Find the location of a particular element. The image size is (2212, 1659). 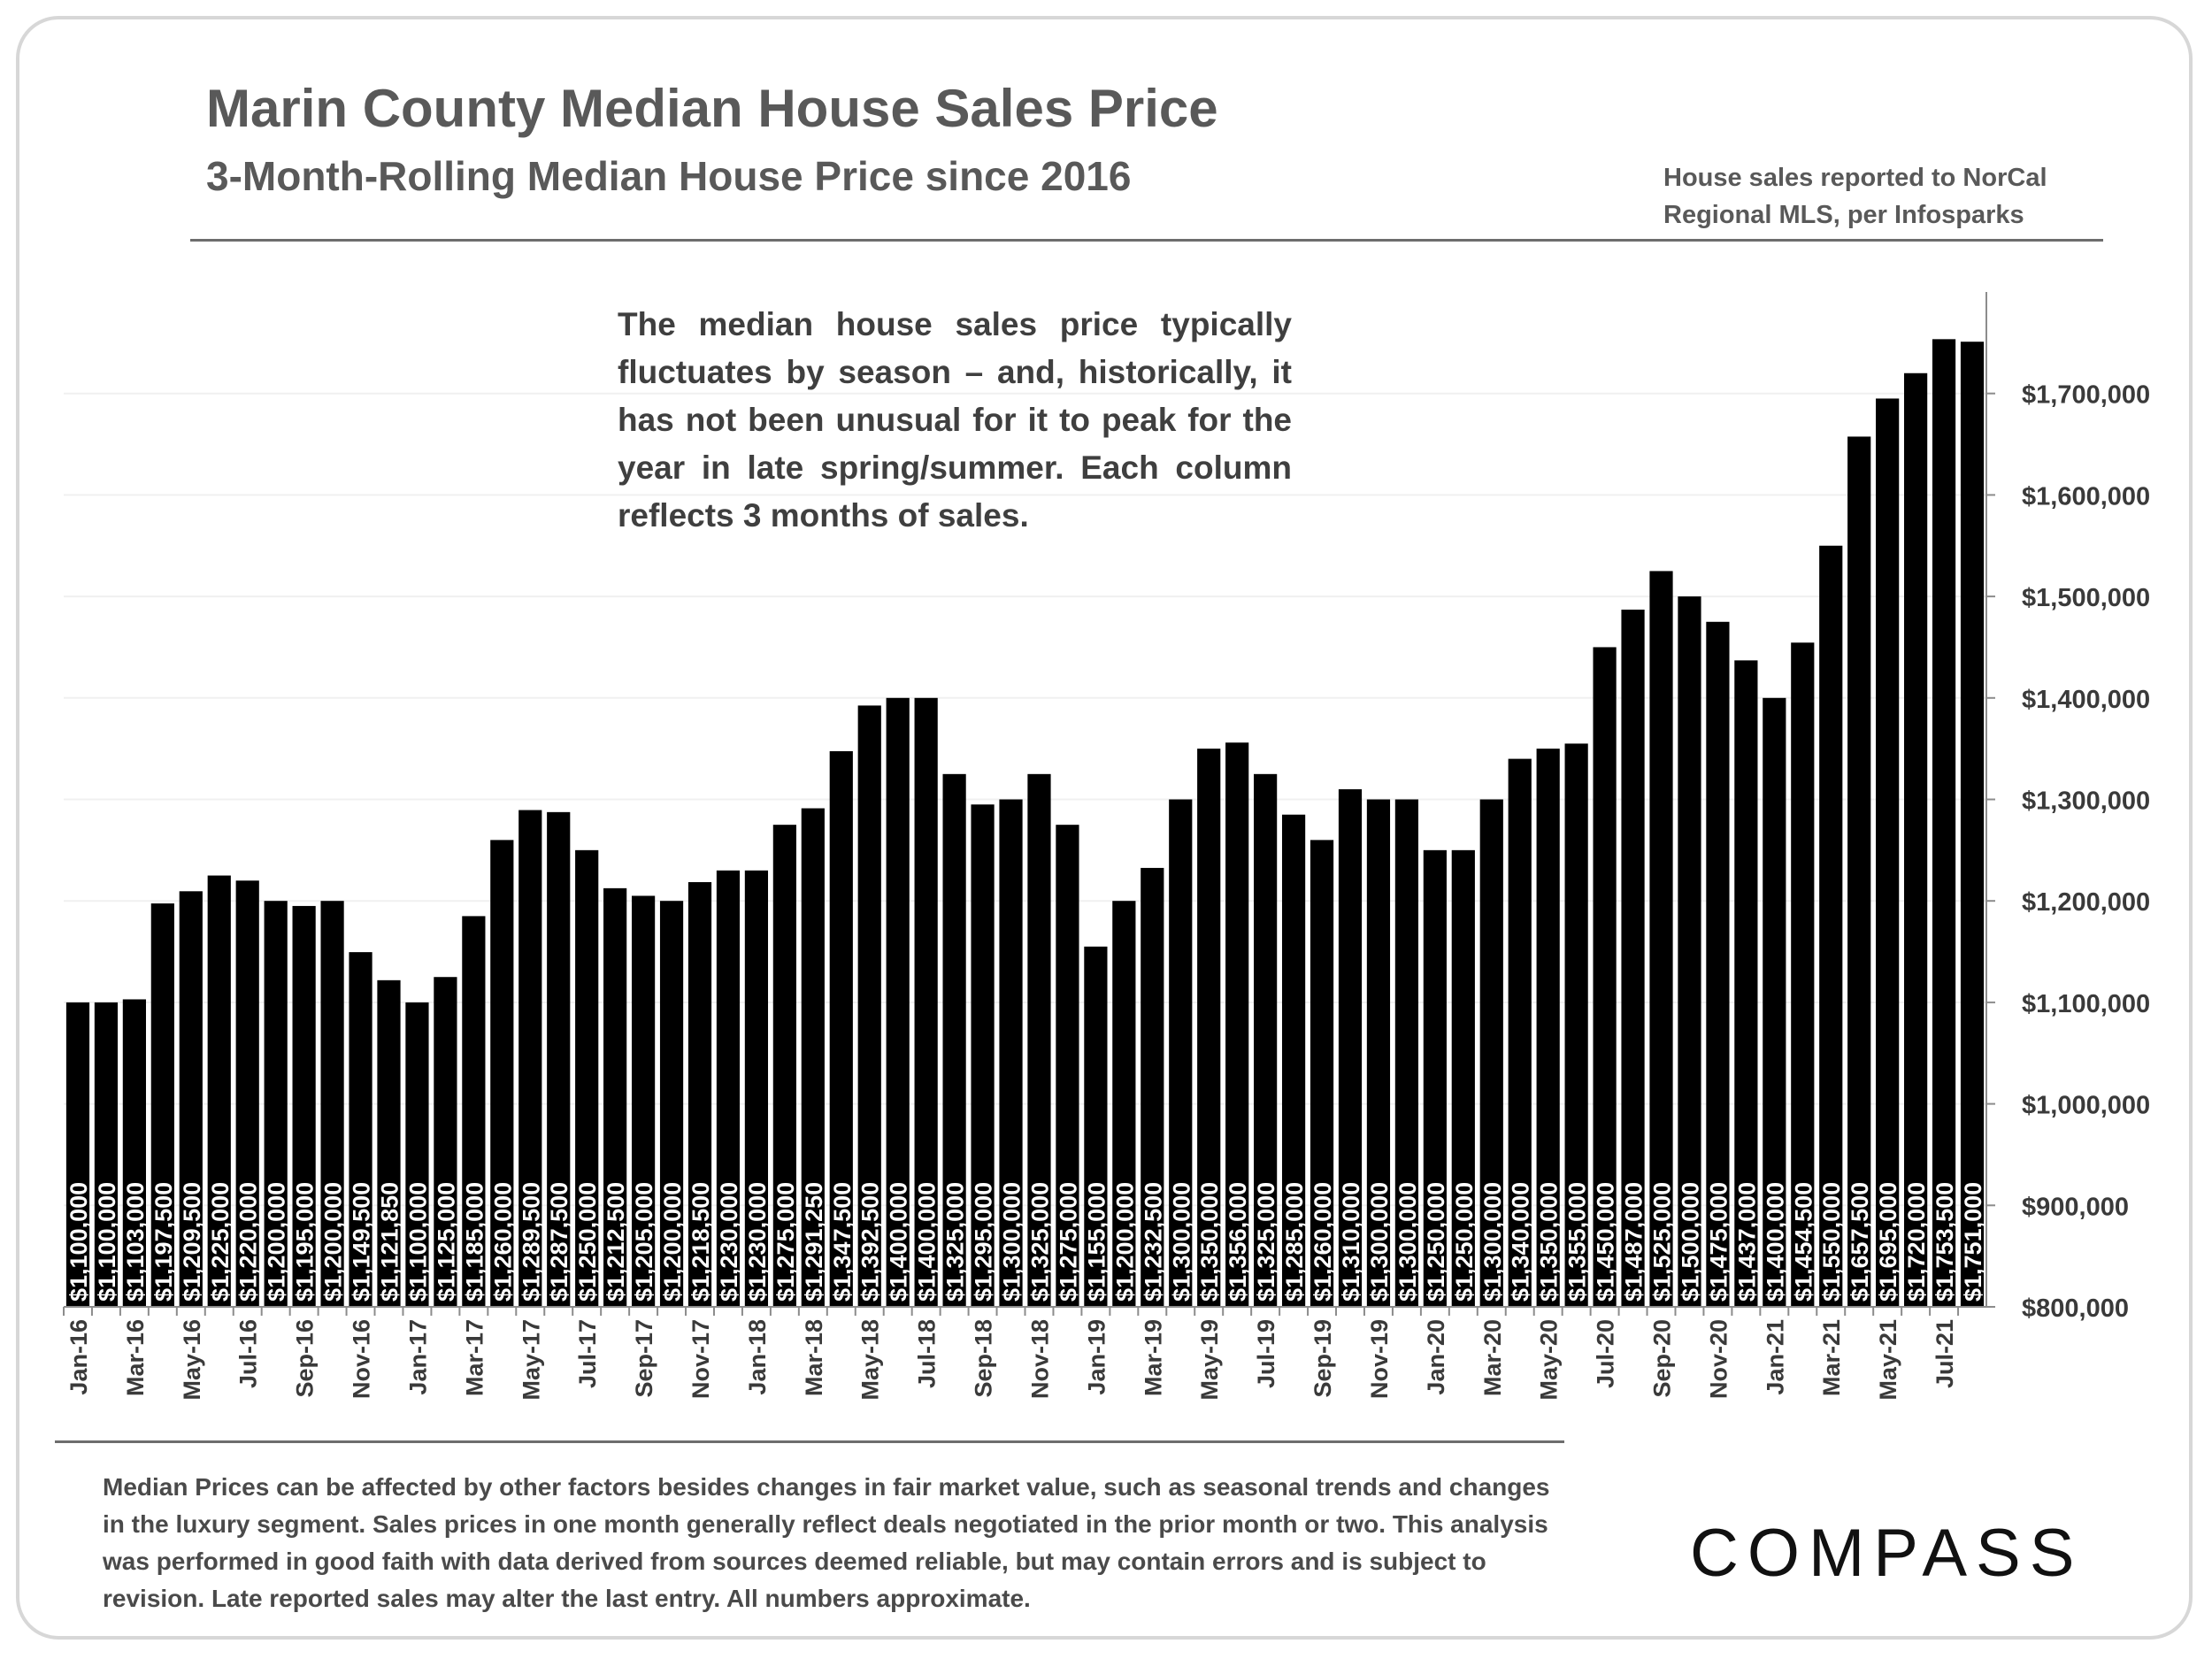

bar-data-label: $1,275,000 is located at coordinates (1068, 1242).